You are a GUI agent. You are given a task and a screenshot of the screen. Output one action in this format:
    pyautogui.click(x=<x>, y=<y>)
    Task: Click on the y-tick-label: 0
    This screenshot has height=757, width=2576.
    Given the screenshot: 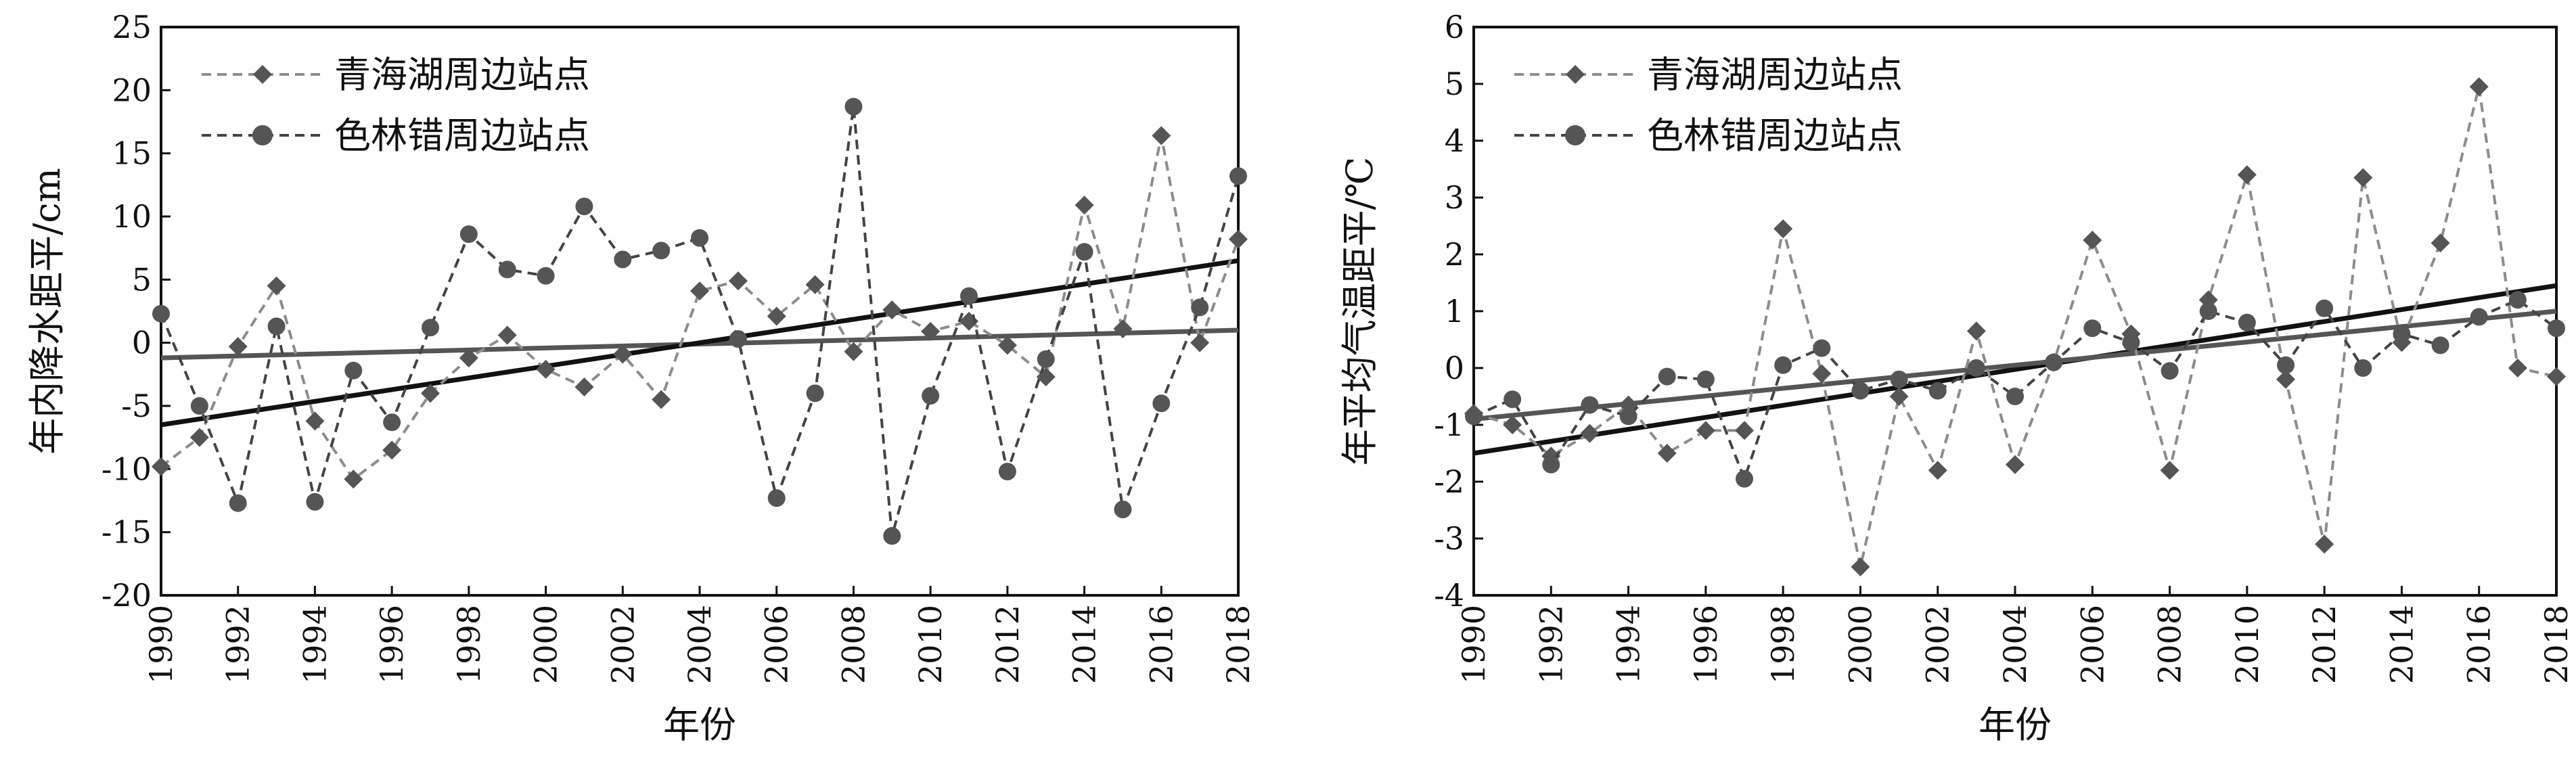 What is the action you would take?
    pyautogui.click(x=142, y=343)
    